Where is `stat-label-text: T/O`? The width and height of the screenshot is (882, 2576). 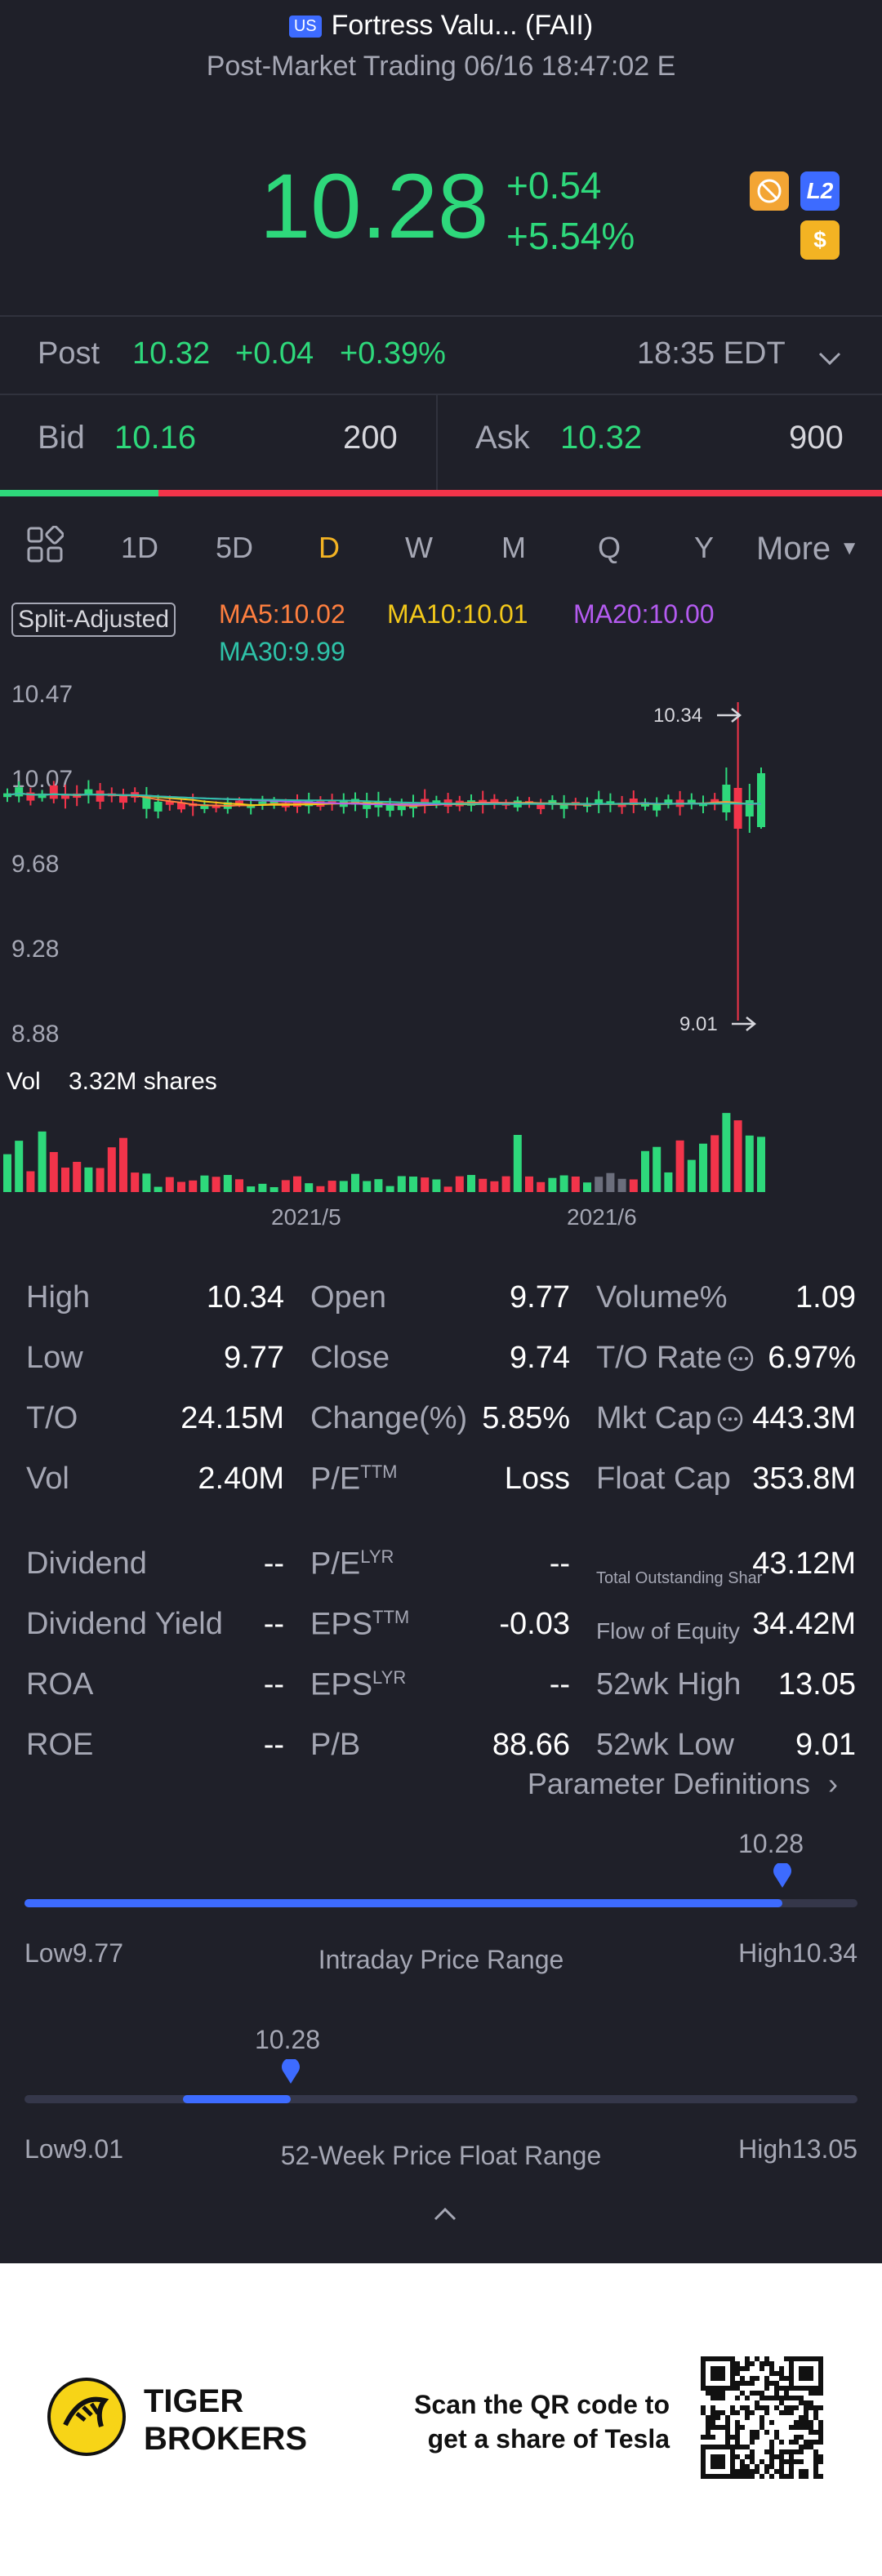
stat-label-text: T/O is located at coordinates (52, 1418).